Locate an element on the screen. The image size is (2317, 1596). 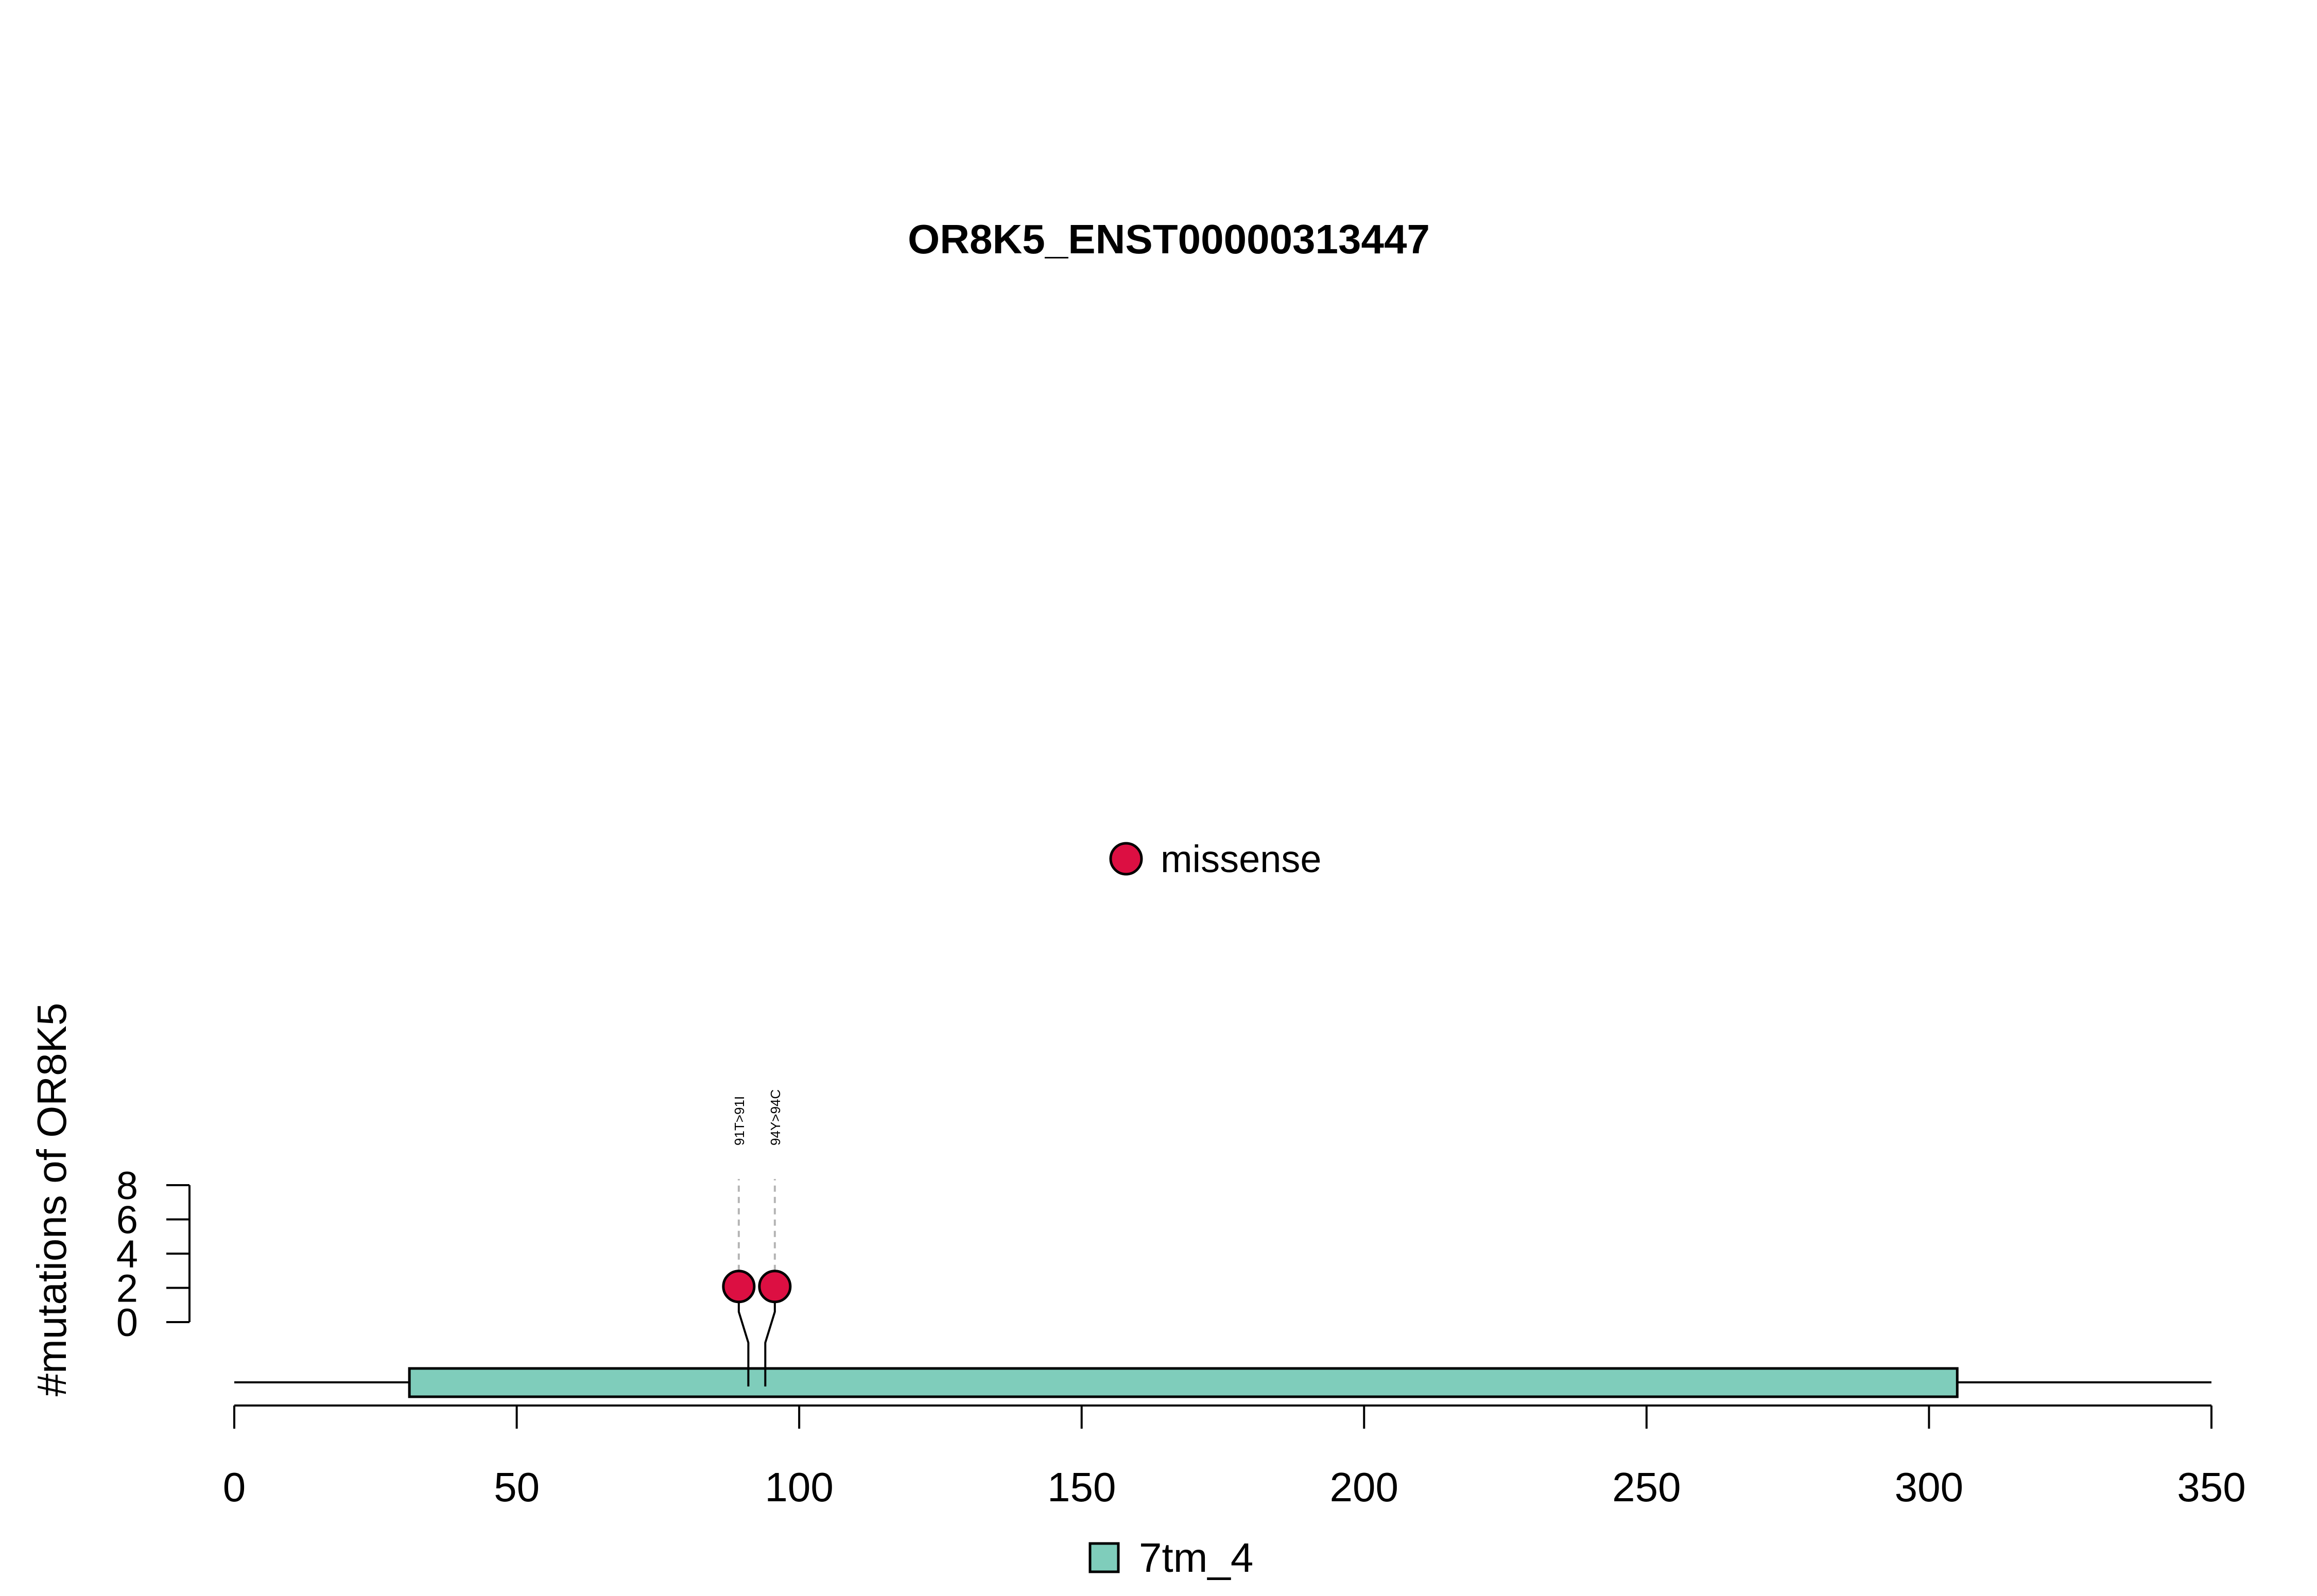
y-tick-label: 4 is located at coordinates (127, 1255).